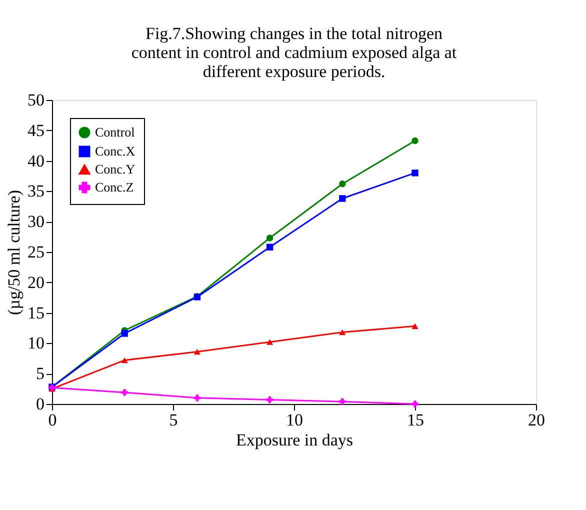 Image resolution: width=586 pixels, height=510 pixels. Describe the element at coordinates (294, 52) in the screenshot. I see `text: content in control and cadmium exposed alga at` at that location.